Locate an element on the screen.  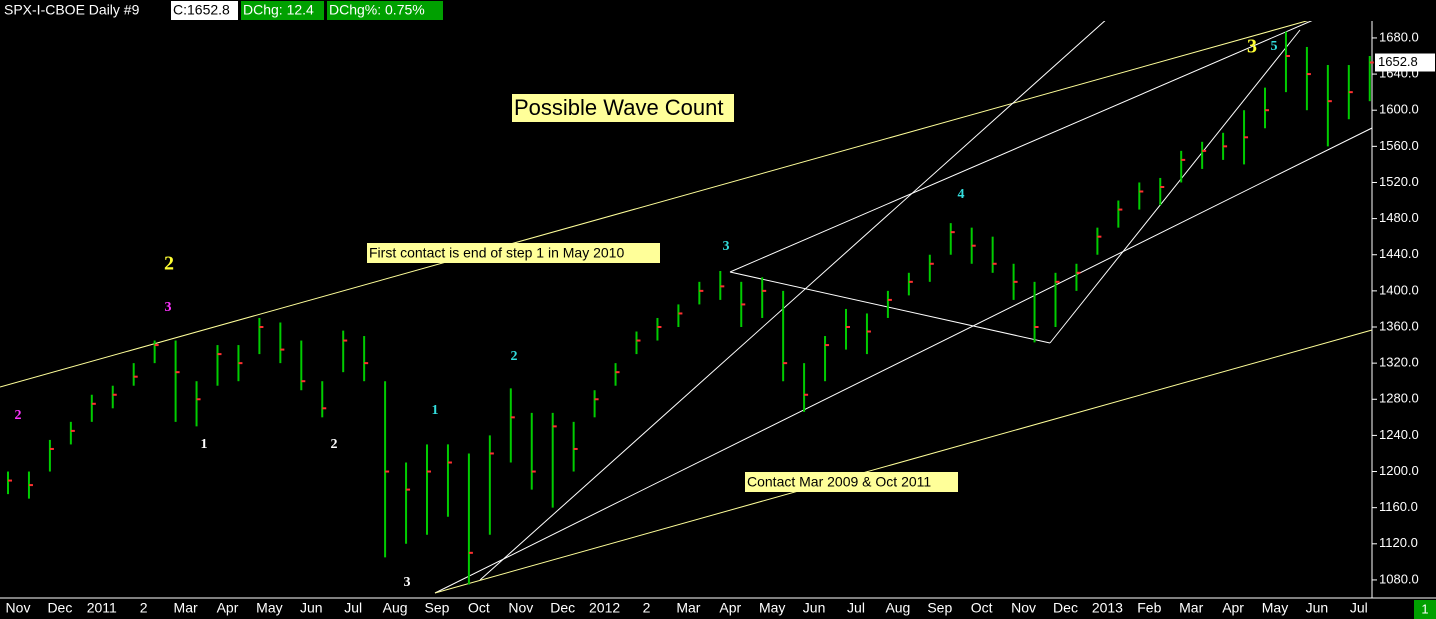
note-text: Possible Wave Count is located at coordinates (619, 107).